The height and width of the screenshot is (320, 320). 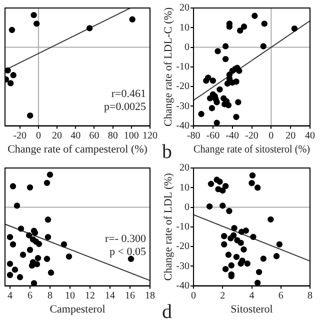 I want to click on x-tick-label: 16, so click(x=130, y=296).